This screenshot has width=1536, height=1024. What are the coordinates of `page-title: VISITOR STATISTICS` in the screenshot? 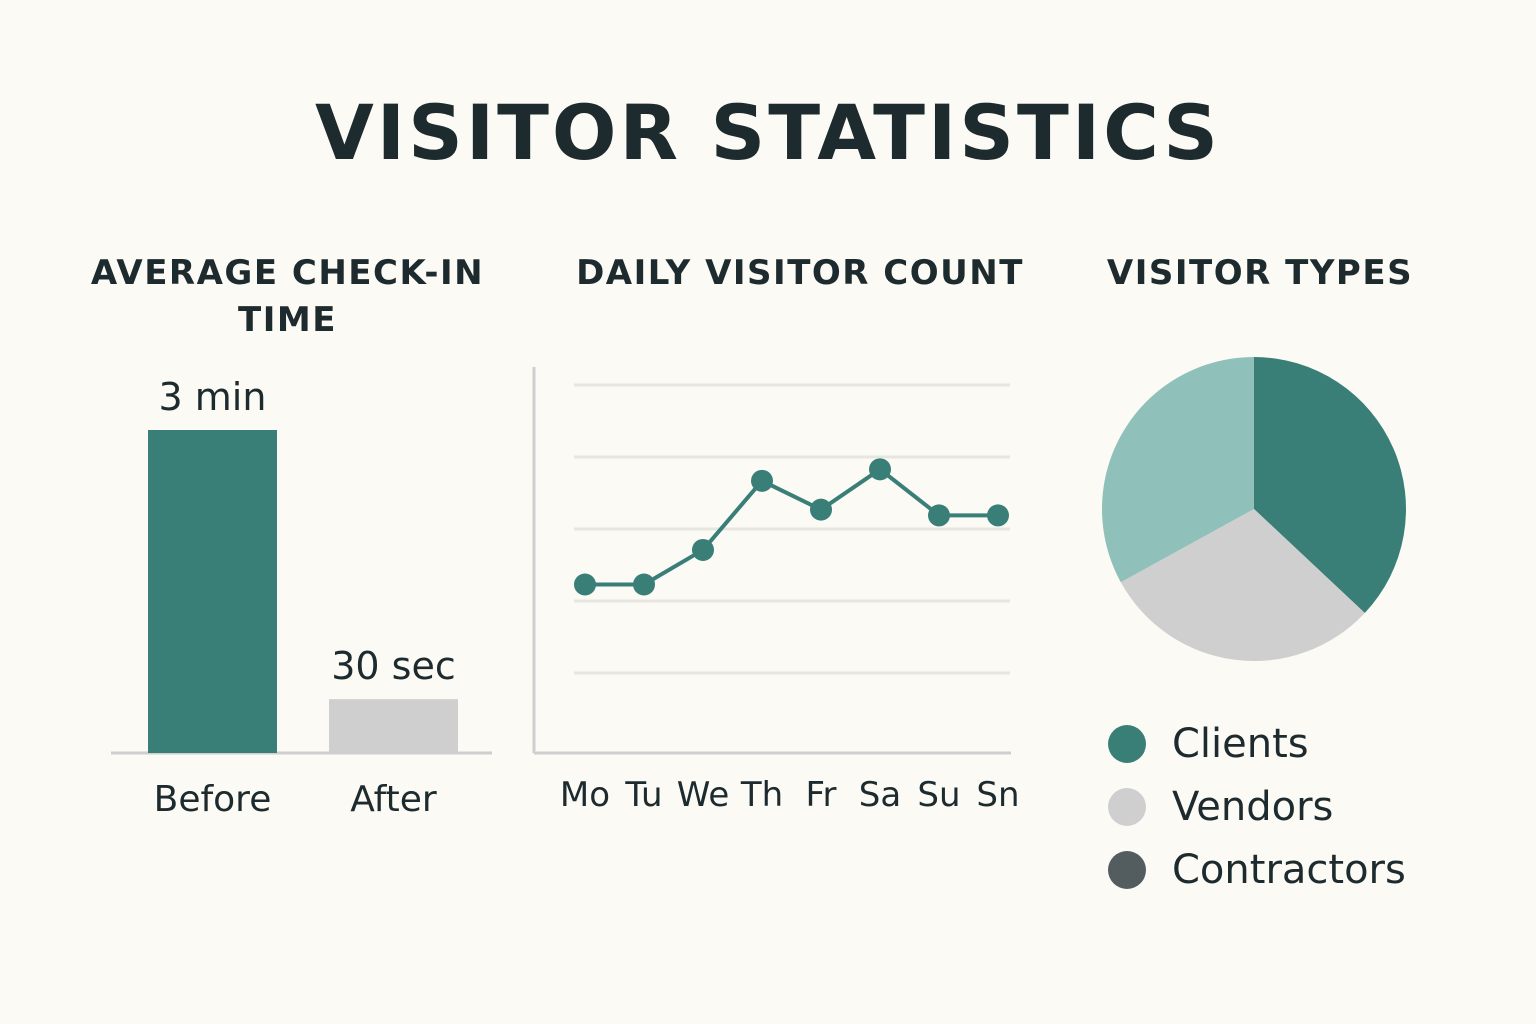 It's located at (768, 132).